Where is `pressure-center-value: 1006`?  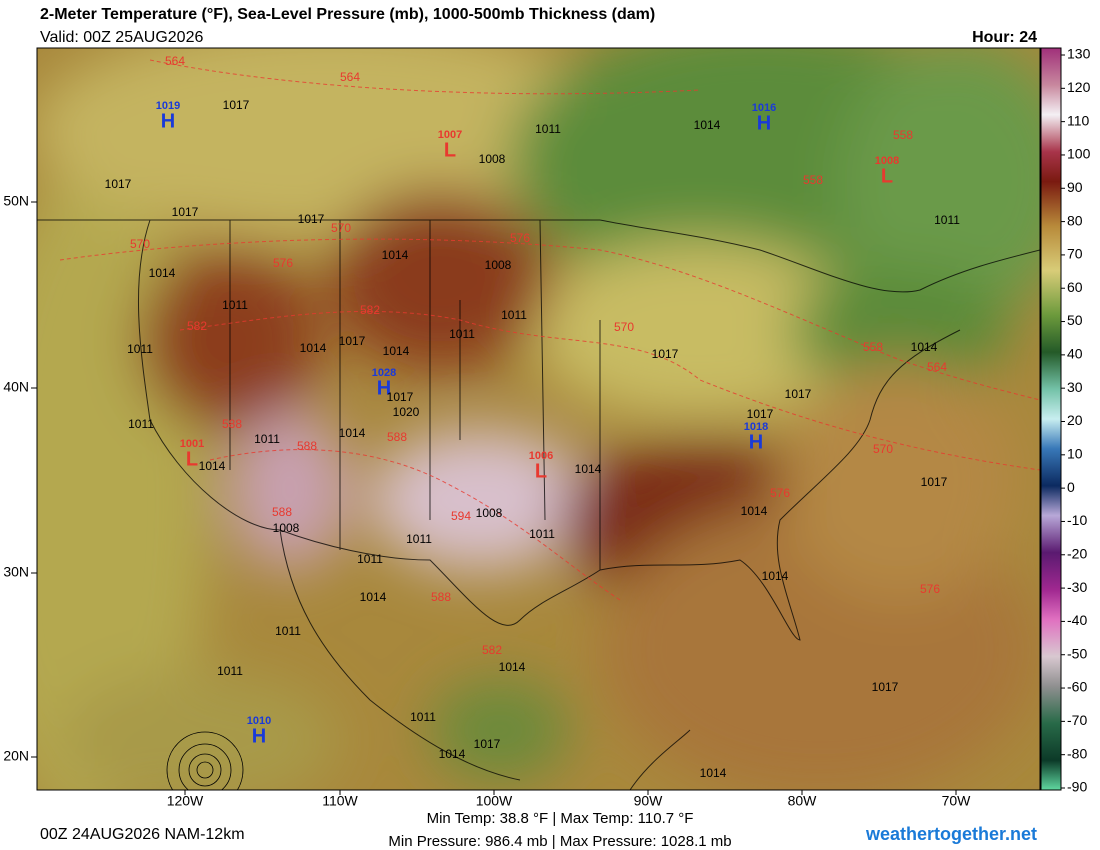
pressure-center-value: 1006 is located at coordinates (541, 456).